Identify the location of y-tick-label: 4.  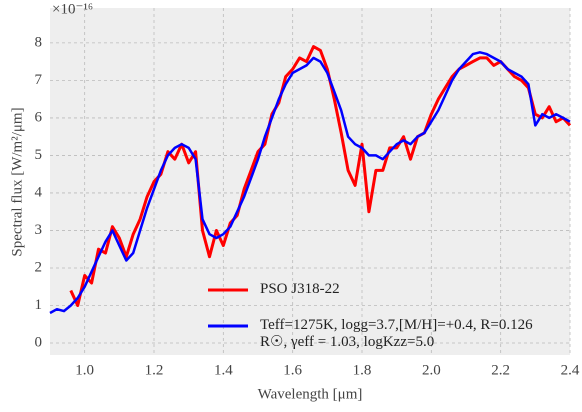
(39, 192).